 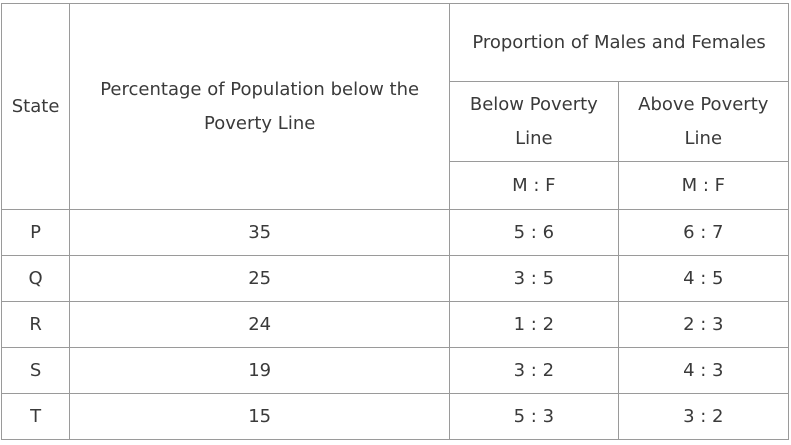 I want to click on state-cell: S, so click(x=35, y=370).